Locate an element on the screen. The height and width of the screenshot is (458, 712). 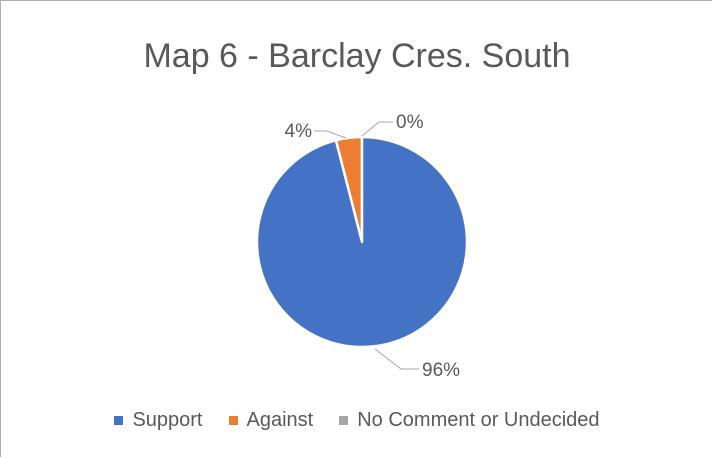
data-label-support: 96% is located at coordinates (441, 370).